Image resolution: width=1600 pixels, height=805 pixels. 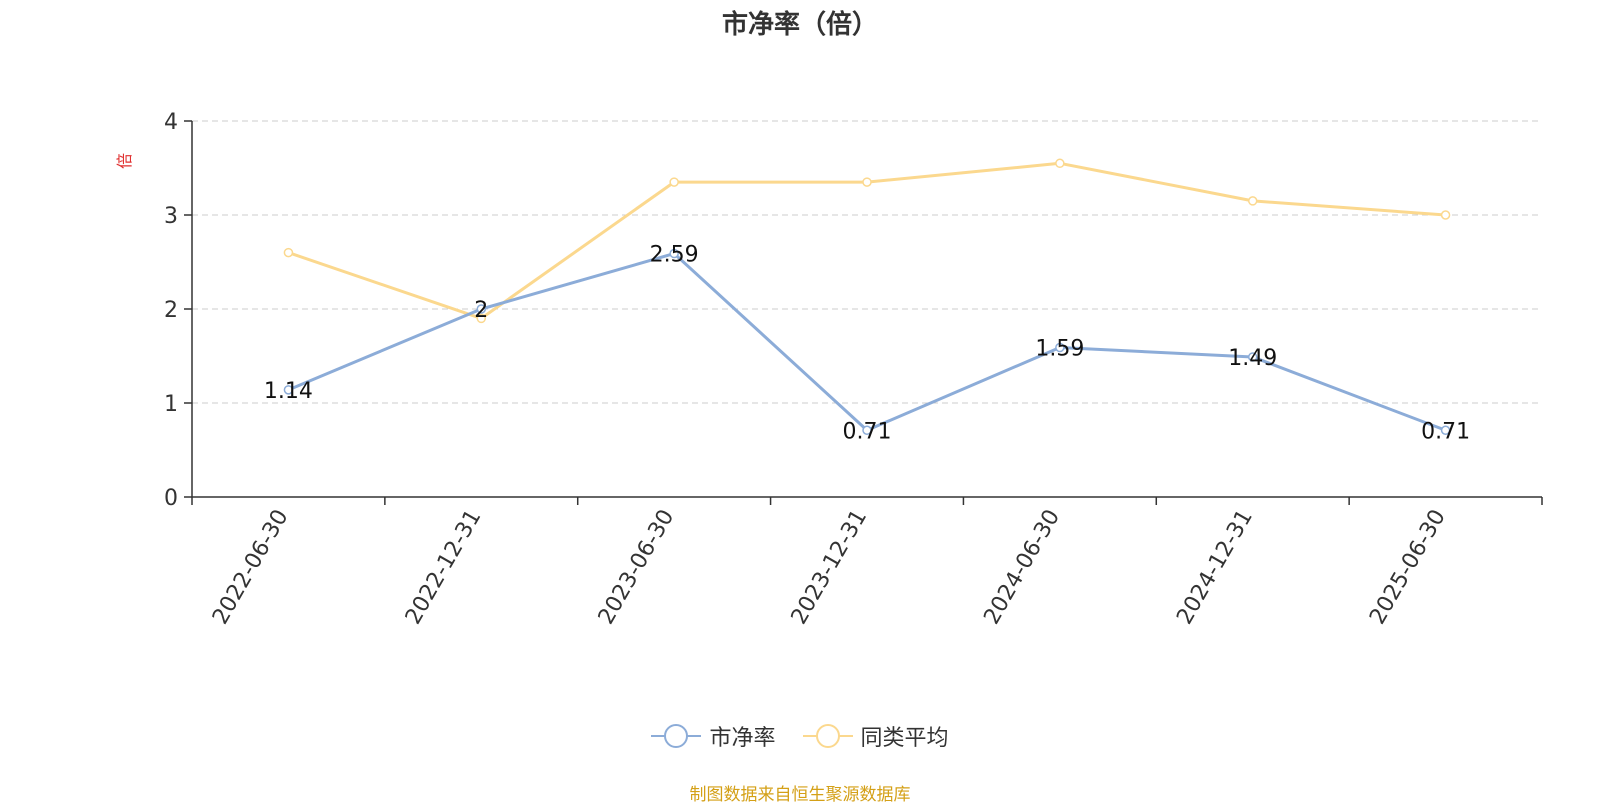 What do you see at coordinates (800, 738) in the screenshot?
I see `legend: 市净率 同类平均` at bounding box center [800, 738].